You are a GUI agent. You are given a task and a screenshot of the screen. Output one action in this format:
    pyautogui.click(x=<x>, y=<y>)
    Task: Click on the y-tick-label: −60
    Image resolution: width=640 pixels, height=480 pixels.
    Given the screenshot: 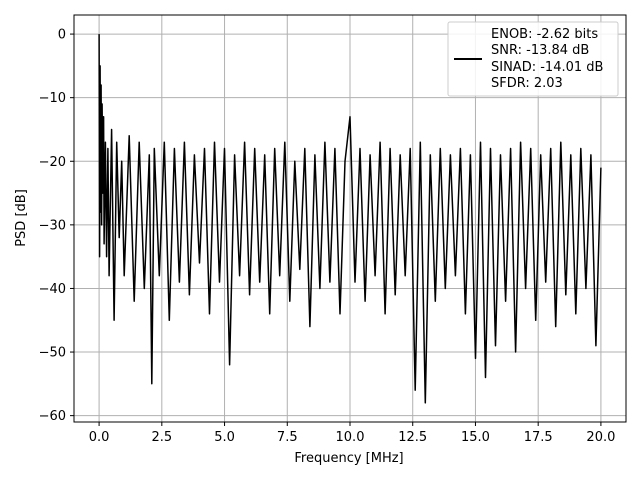 What is the action you would take?
    pyautogui.click(x=52, y=416)
    